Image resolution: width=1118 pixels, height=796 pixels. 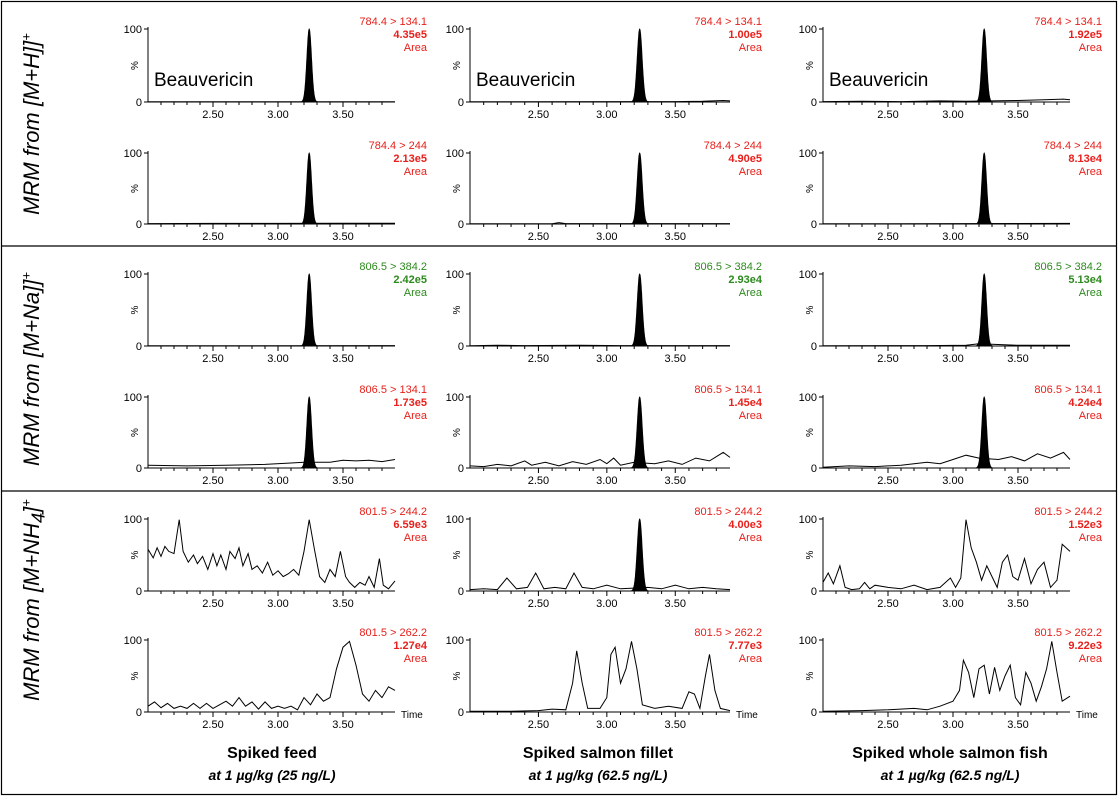 I want to click on group-label-sup: +, so click(x=26, y=275).